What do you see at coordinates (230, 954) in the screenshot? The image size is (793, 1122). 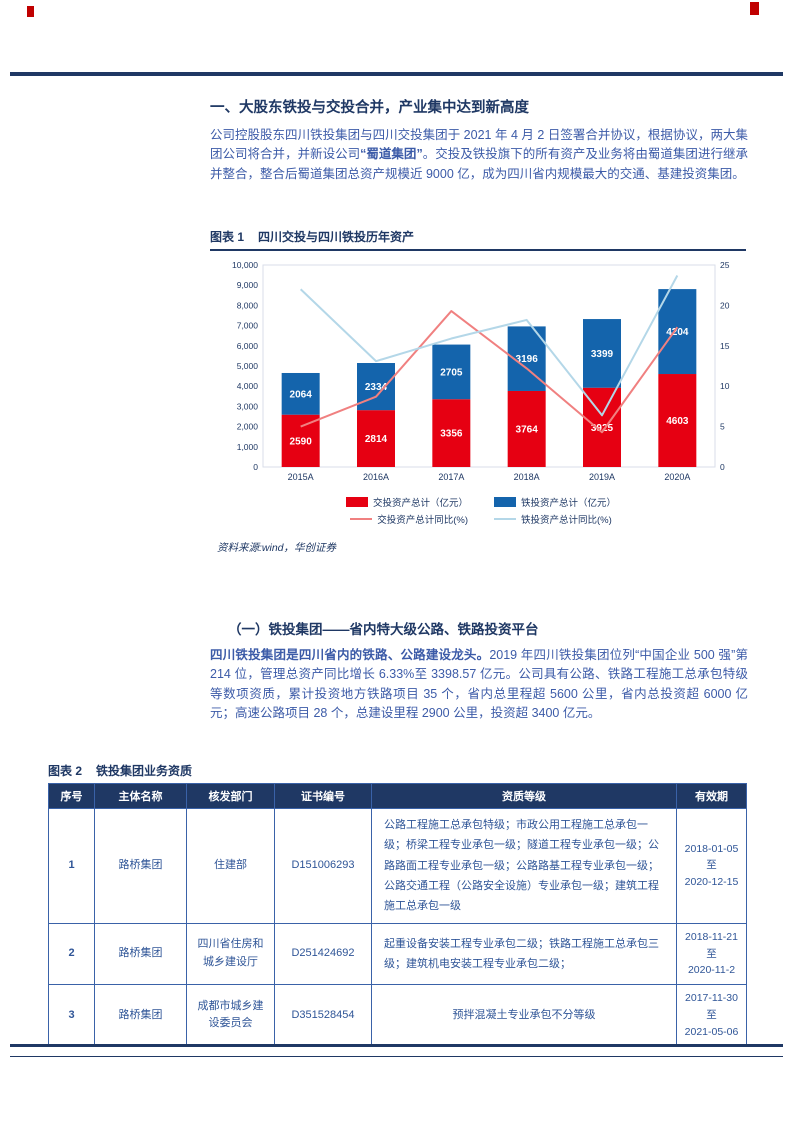 I see `cell-issuer: 四川省住房和城乡建设厅` at bounding box center [230, 954].